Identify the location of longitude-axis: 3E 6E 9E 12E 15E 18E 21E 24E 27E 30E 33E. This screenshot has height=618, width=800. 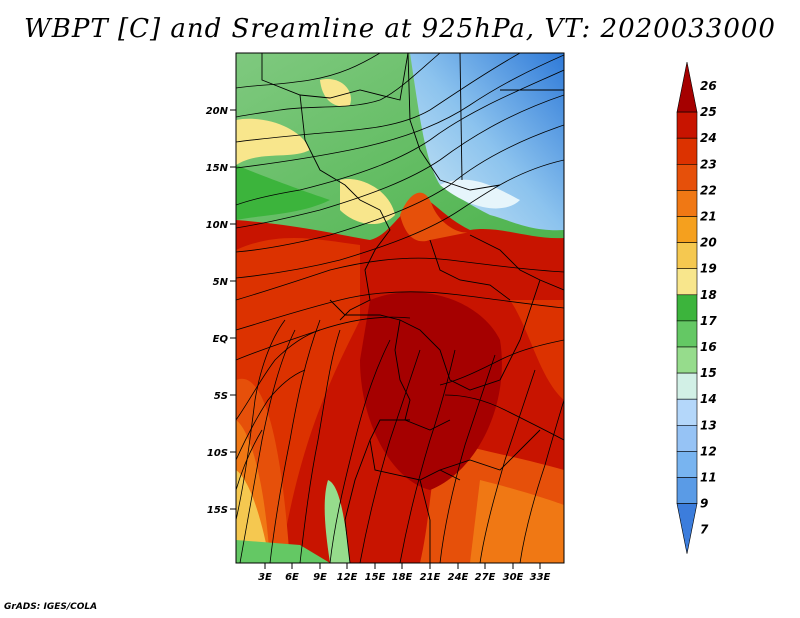
(404, 573).